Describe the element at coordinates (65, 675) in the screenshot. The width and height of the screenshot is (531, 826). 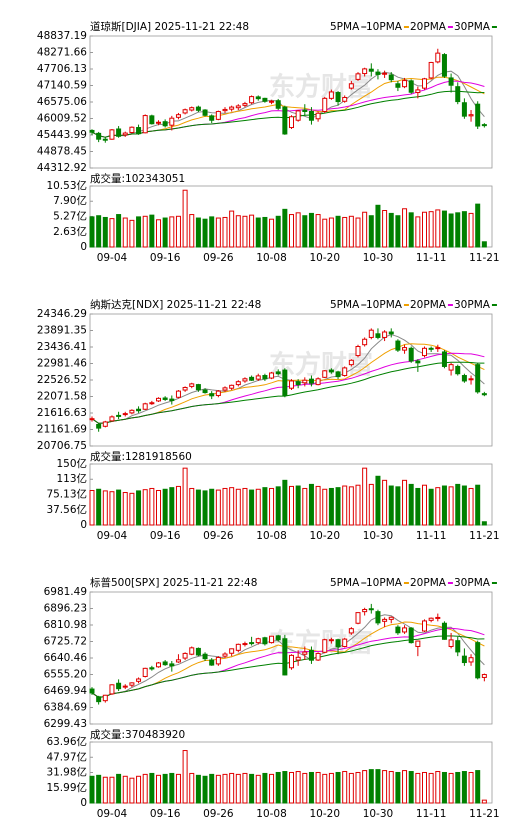
I see `y-tick-label: 6555.20` at that location.